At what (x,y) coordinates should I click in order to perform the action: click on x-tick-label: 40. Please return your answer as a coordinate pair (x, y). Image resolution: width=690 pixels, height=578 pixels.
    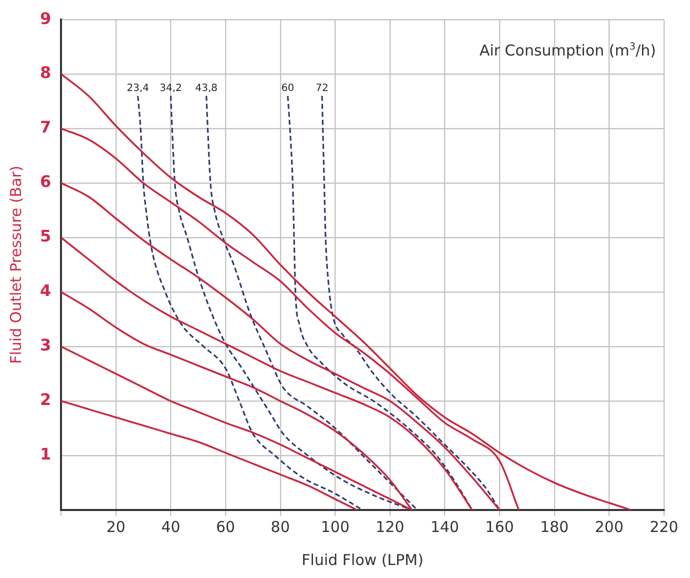
    Looking at the image, I should click on (170, 527).